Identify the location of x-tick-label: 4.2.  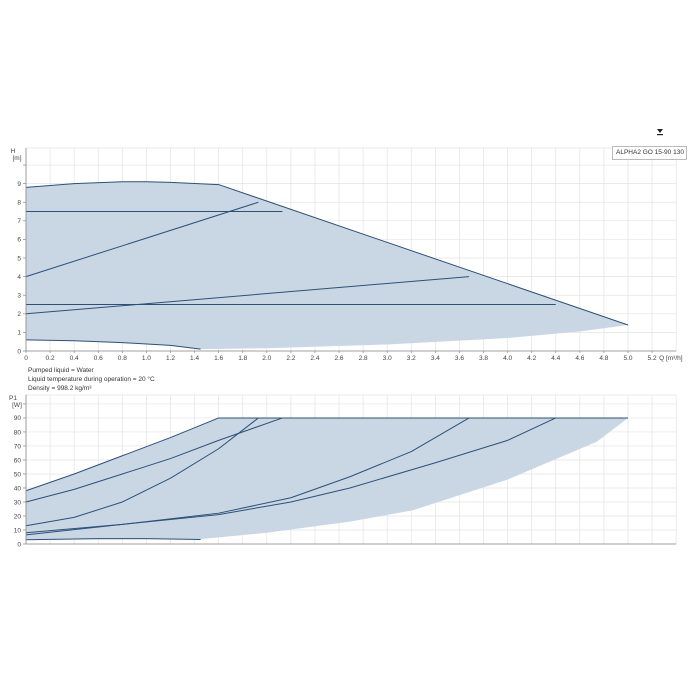
(531, 358).